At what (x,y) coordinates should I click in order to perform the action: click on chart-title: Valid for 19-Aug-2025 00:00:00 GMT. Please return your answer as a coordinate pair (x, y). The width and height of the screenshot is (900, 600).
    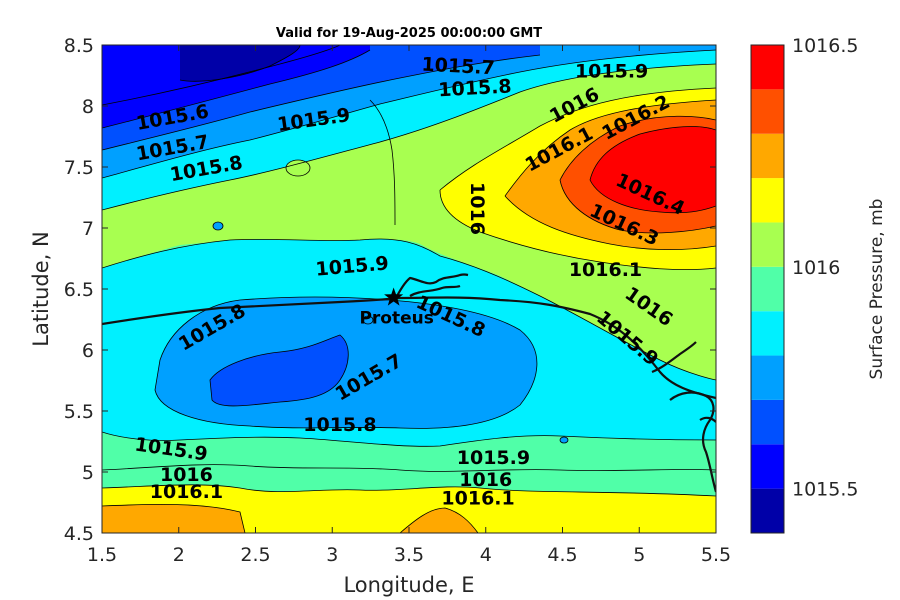
    Looking at the image, I should click on (409, 33).